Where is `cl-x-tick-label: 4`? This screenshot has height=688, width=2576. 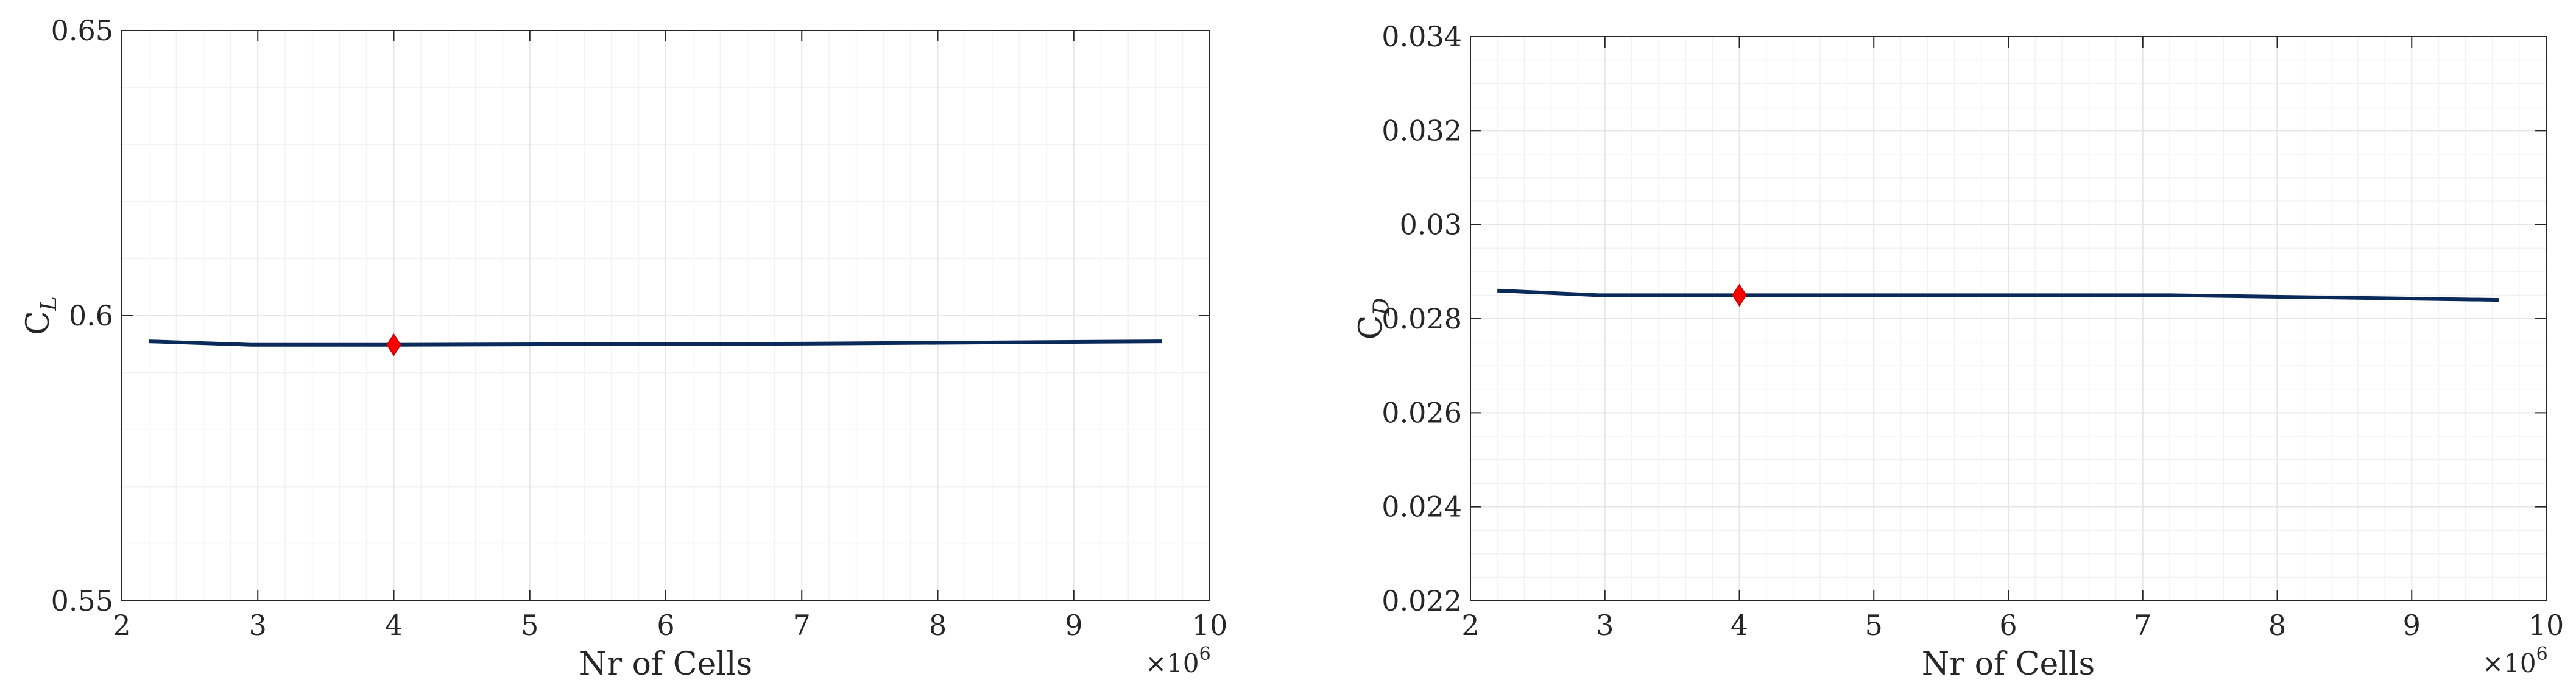 cl-x-tick-label: 4 is located at coordinates (394, 625).